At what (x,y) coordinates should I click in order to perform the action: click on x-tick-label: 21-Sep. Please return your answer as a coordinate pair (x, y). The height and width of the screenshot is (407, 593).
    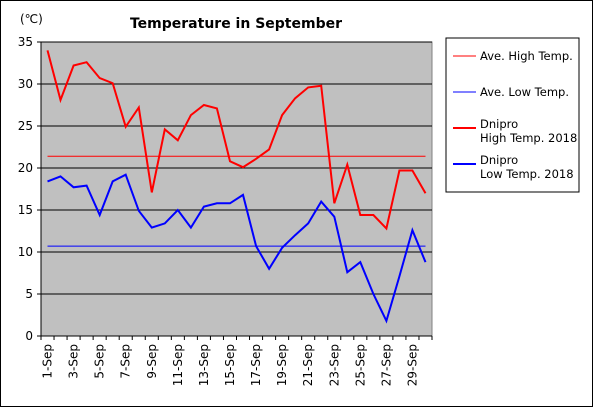
    Looking at the image, I should click on (308, 365).